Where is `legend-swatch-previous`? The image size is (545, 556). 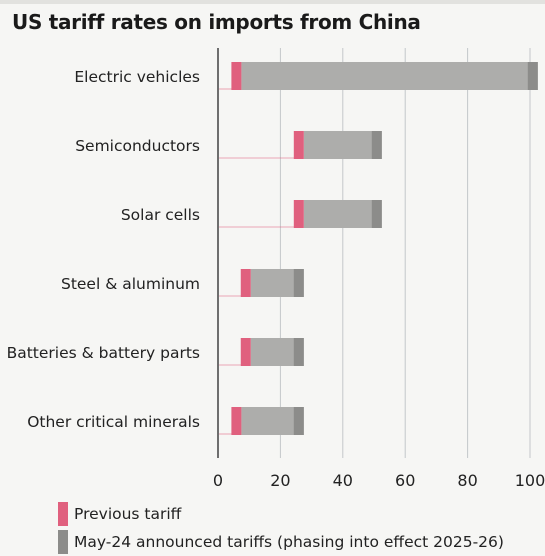 legend-swatch-previous is located at coordinates (63, 514).